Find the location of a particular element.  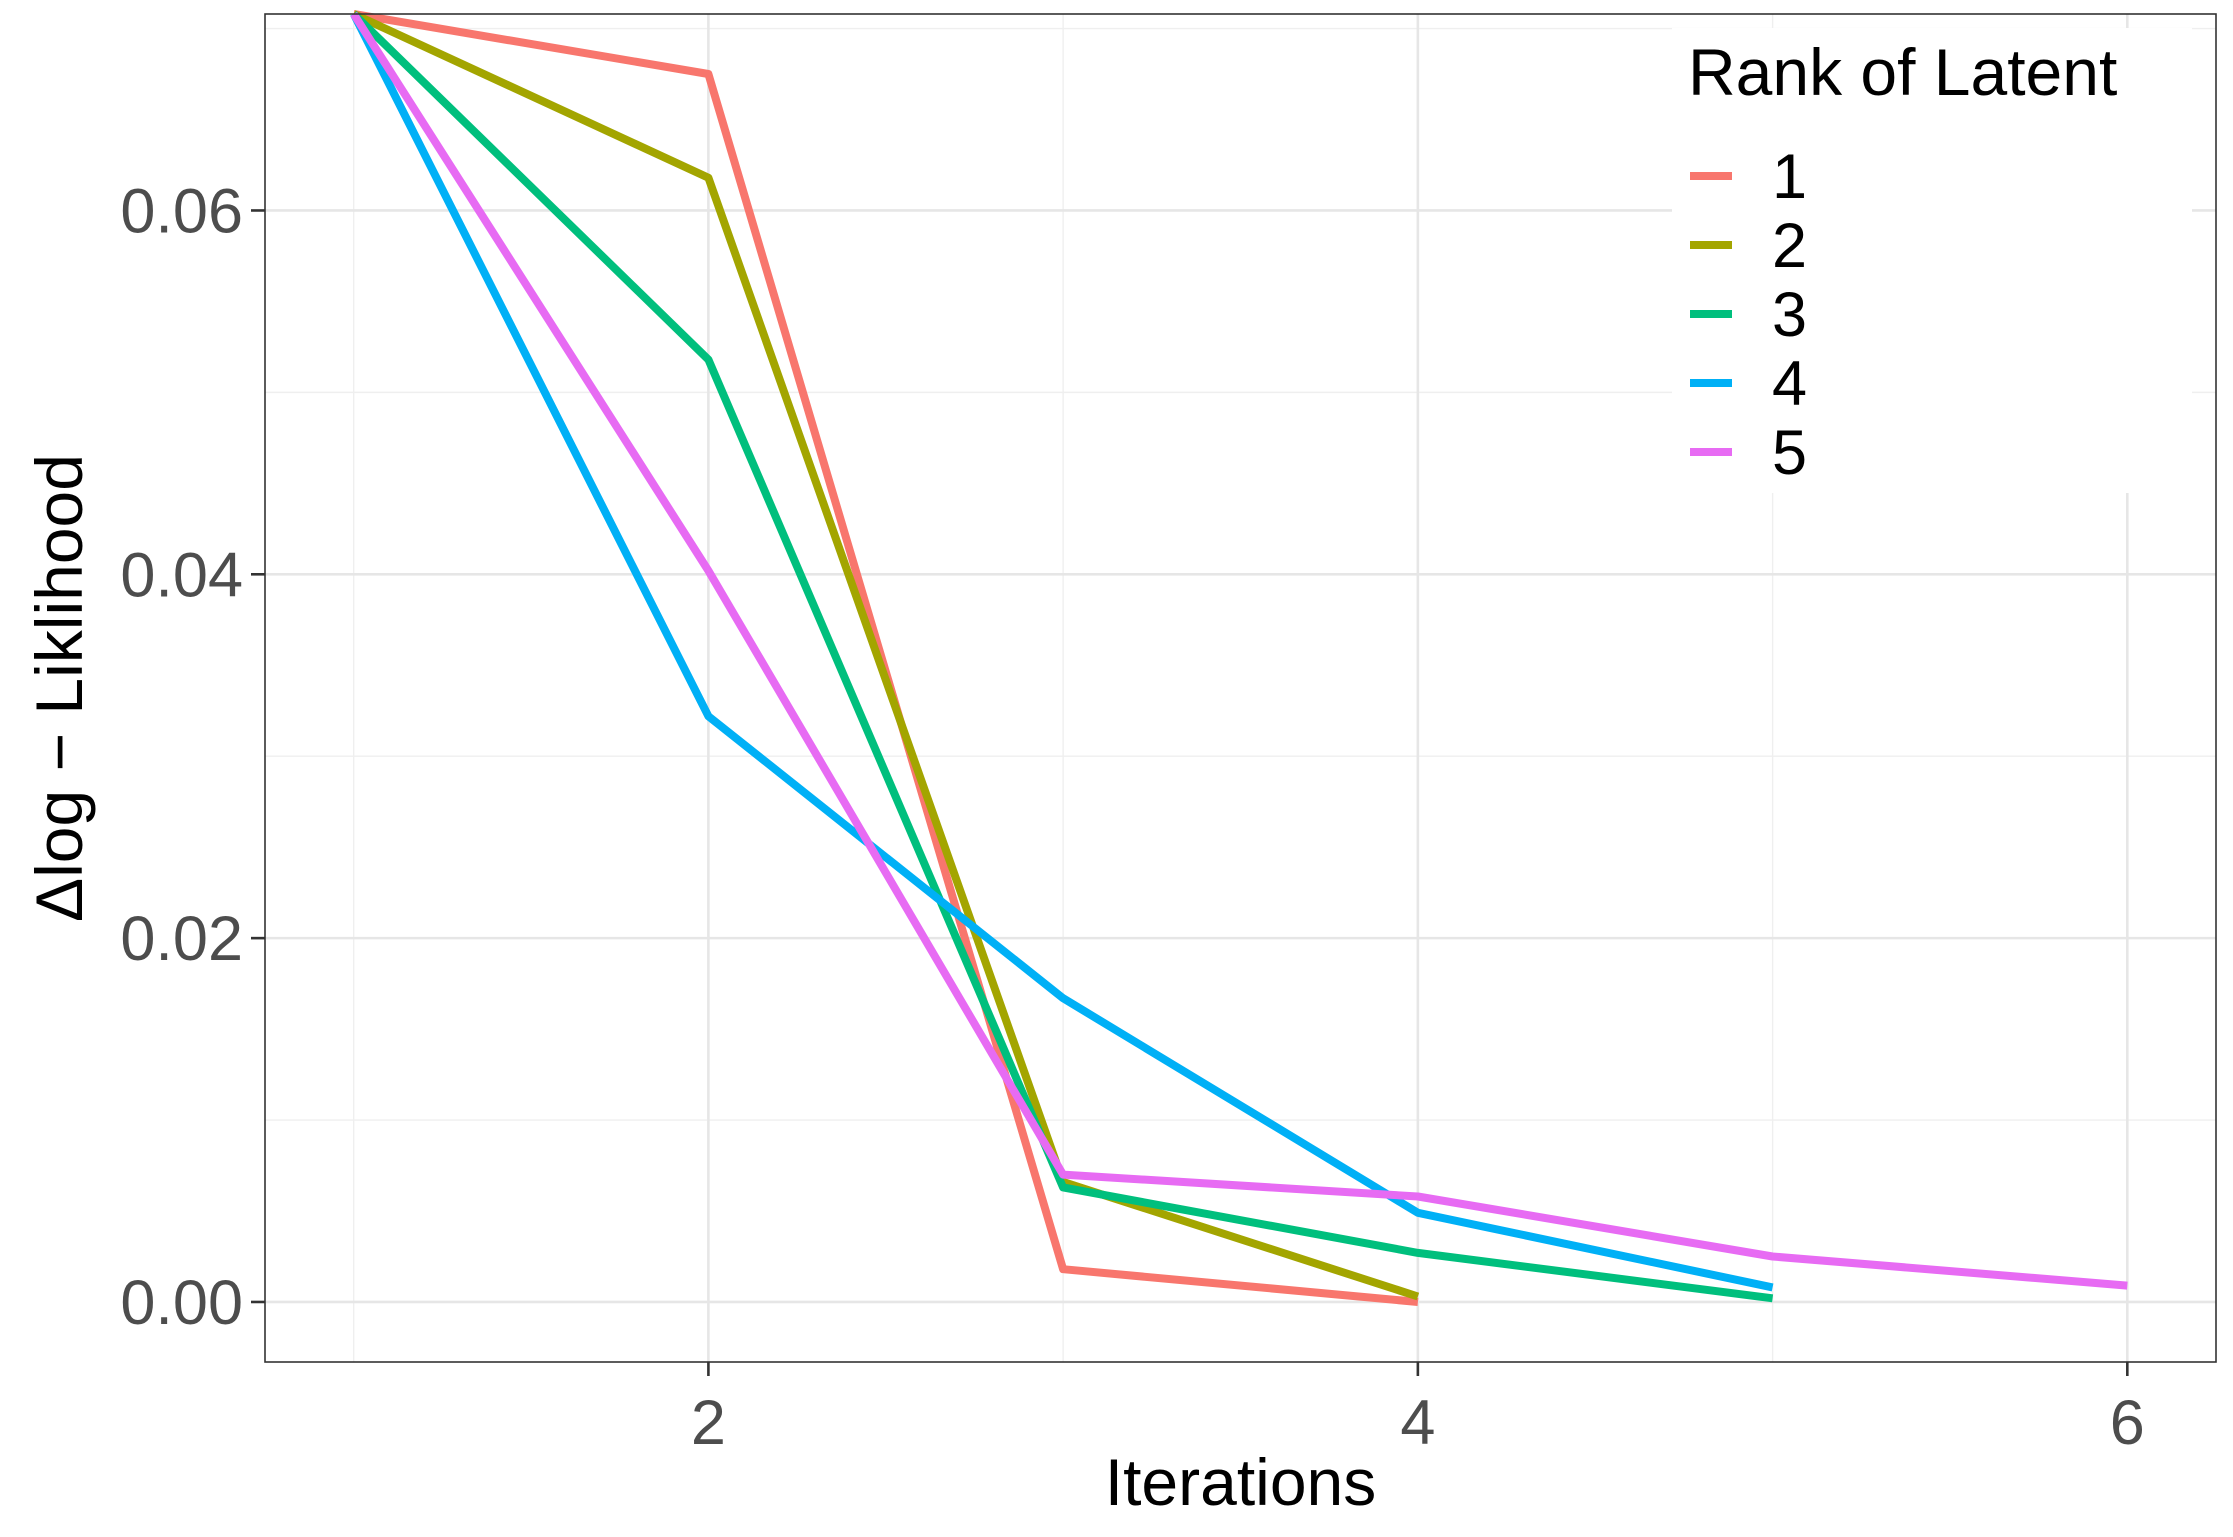

y-tick-label: 0.06 is located at coordinates (181, 211).